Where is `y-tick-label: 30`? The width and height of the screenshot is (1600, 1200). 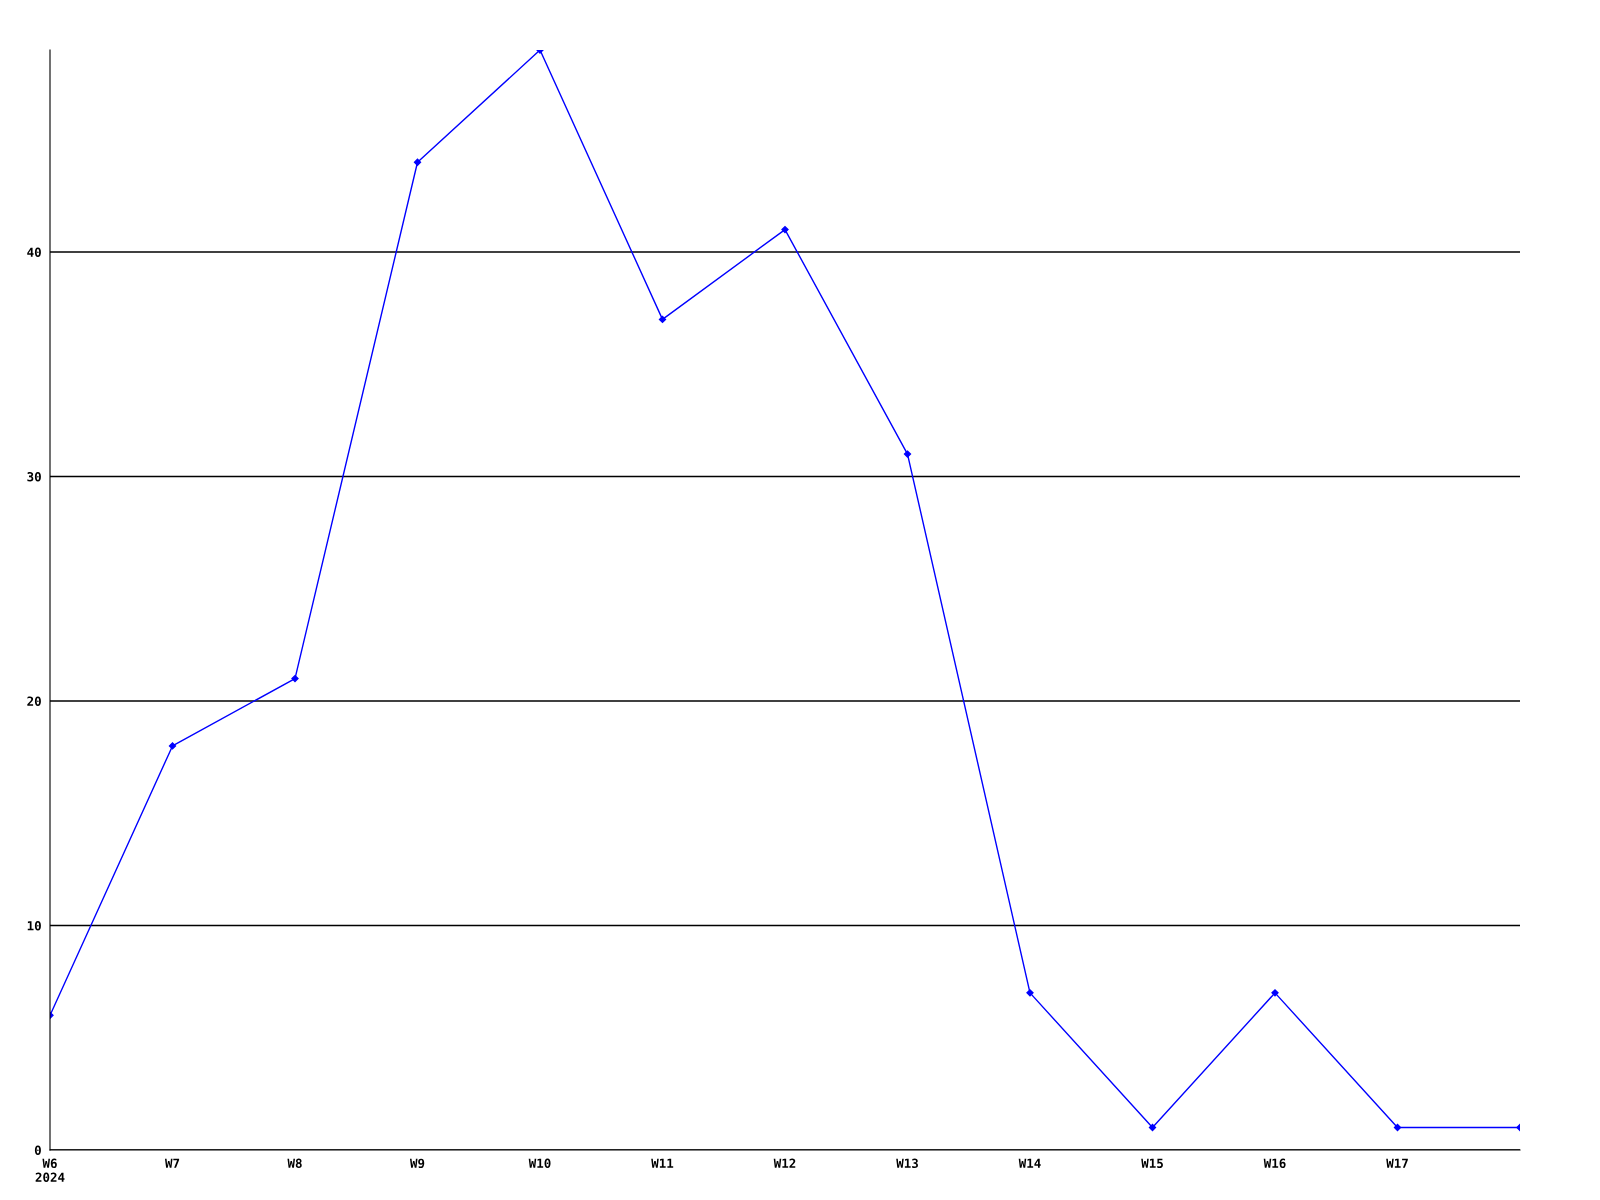 y-tick-label: 30 is located at coordinates (34, 477).